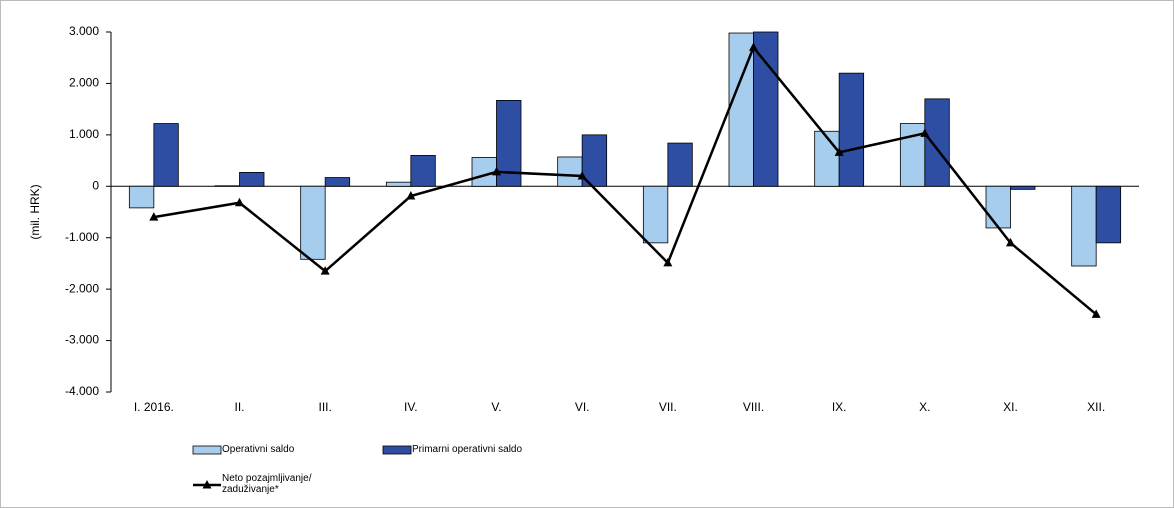 The width and height of the screenshot is (1174, 508). What do you see at coordinates (84, 83) in the screenshot?
I see `y-tick-label: 2.000` at bounding box center [84, 83].